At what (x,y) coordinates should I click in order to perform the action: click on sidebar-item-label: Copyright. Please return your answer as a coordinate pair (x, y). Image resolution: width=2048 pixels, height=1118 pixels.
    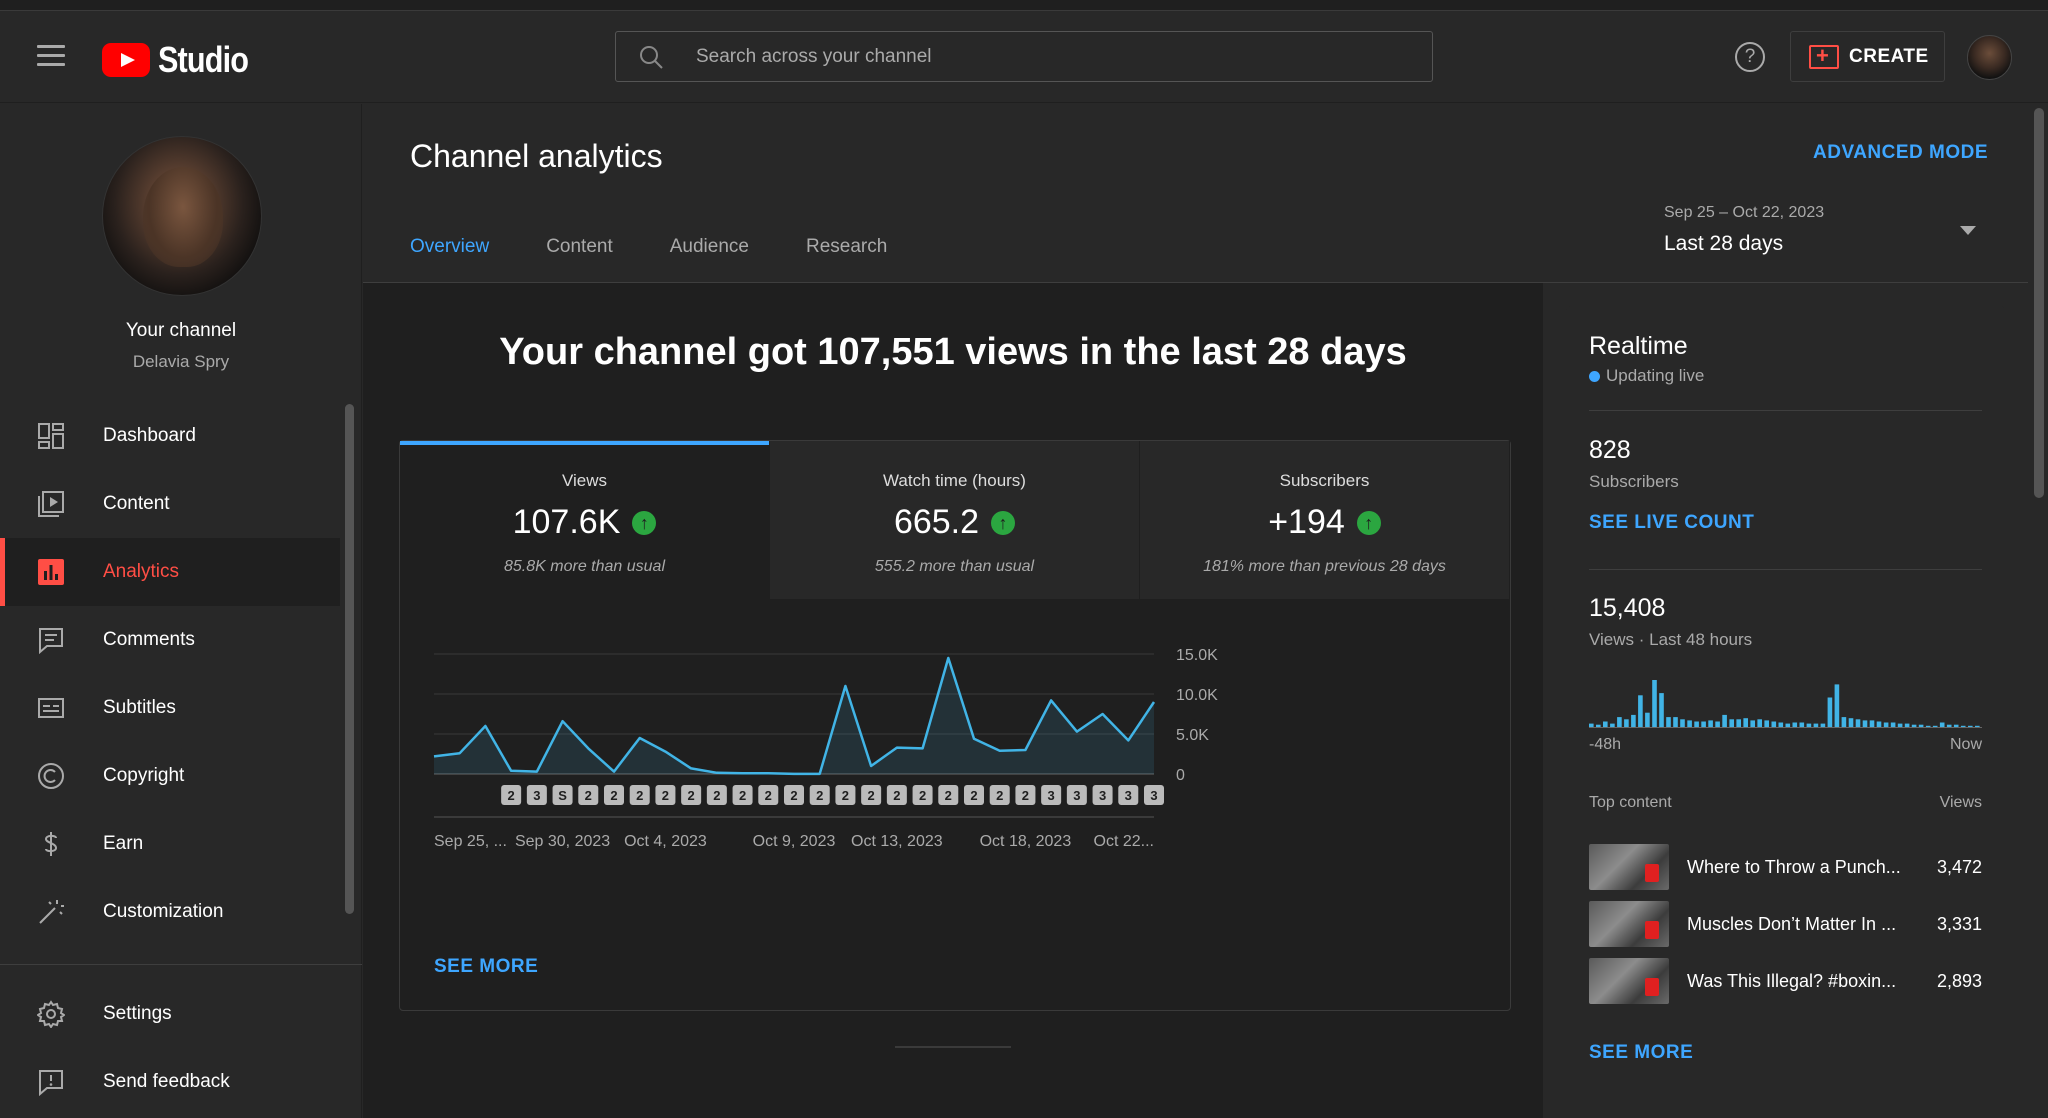
    Looking at the image, I should click on (144, 775).